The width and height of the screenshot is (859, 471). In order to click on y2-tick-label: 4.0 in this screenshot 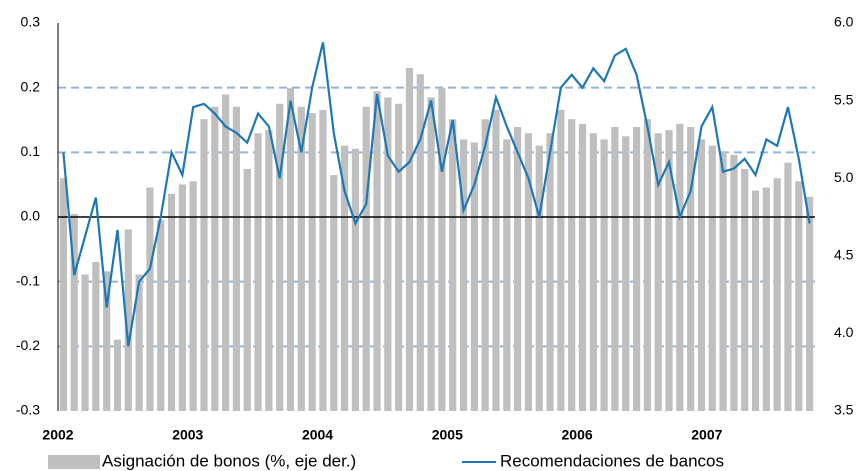, I will do `click(844, 332)`.